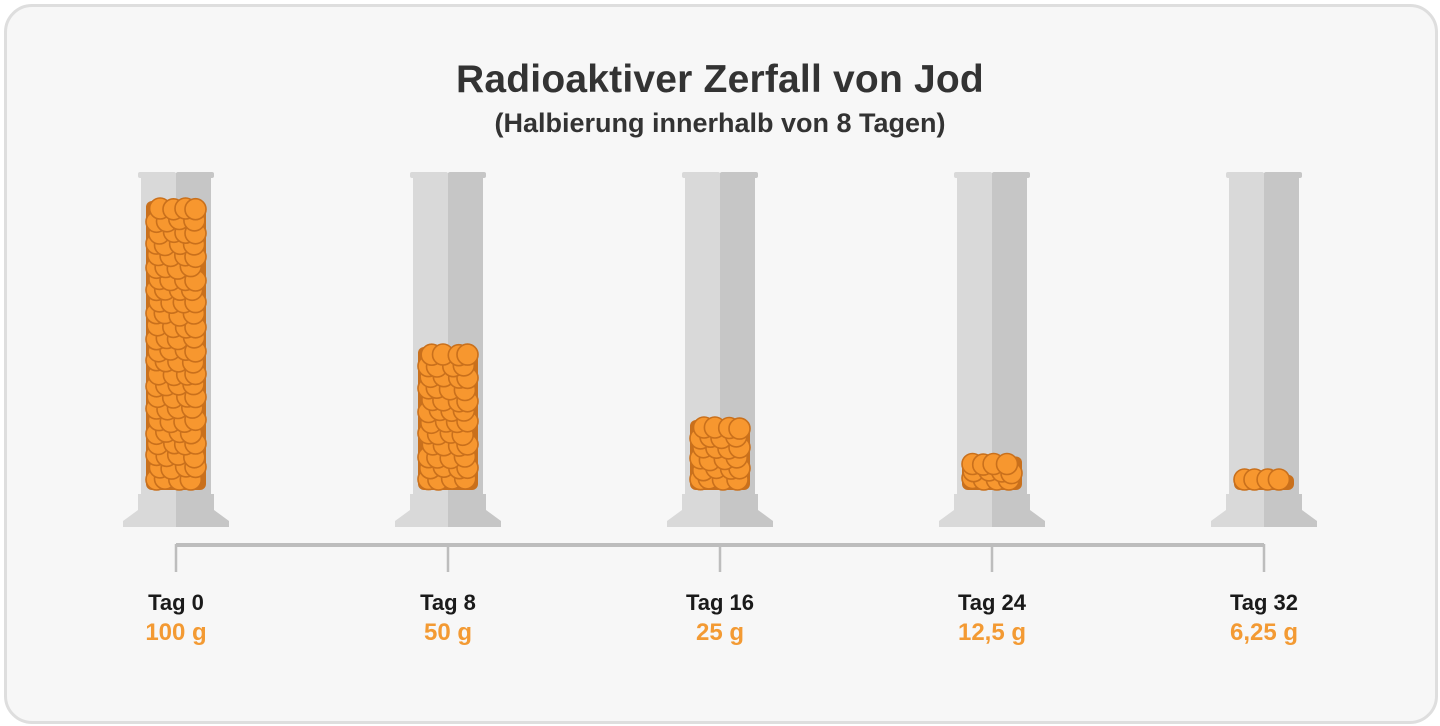  What do you see at coordinates (720, 632) in the screenshot?
I see `stage-mass-label: 25 g` at bounding box center [720, 632].